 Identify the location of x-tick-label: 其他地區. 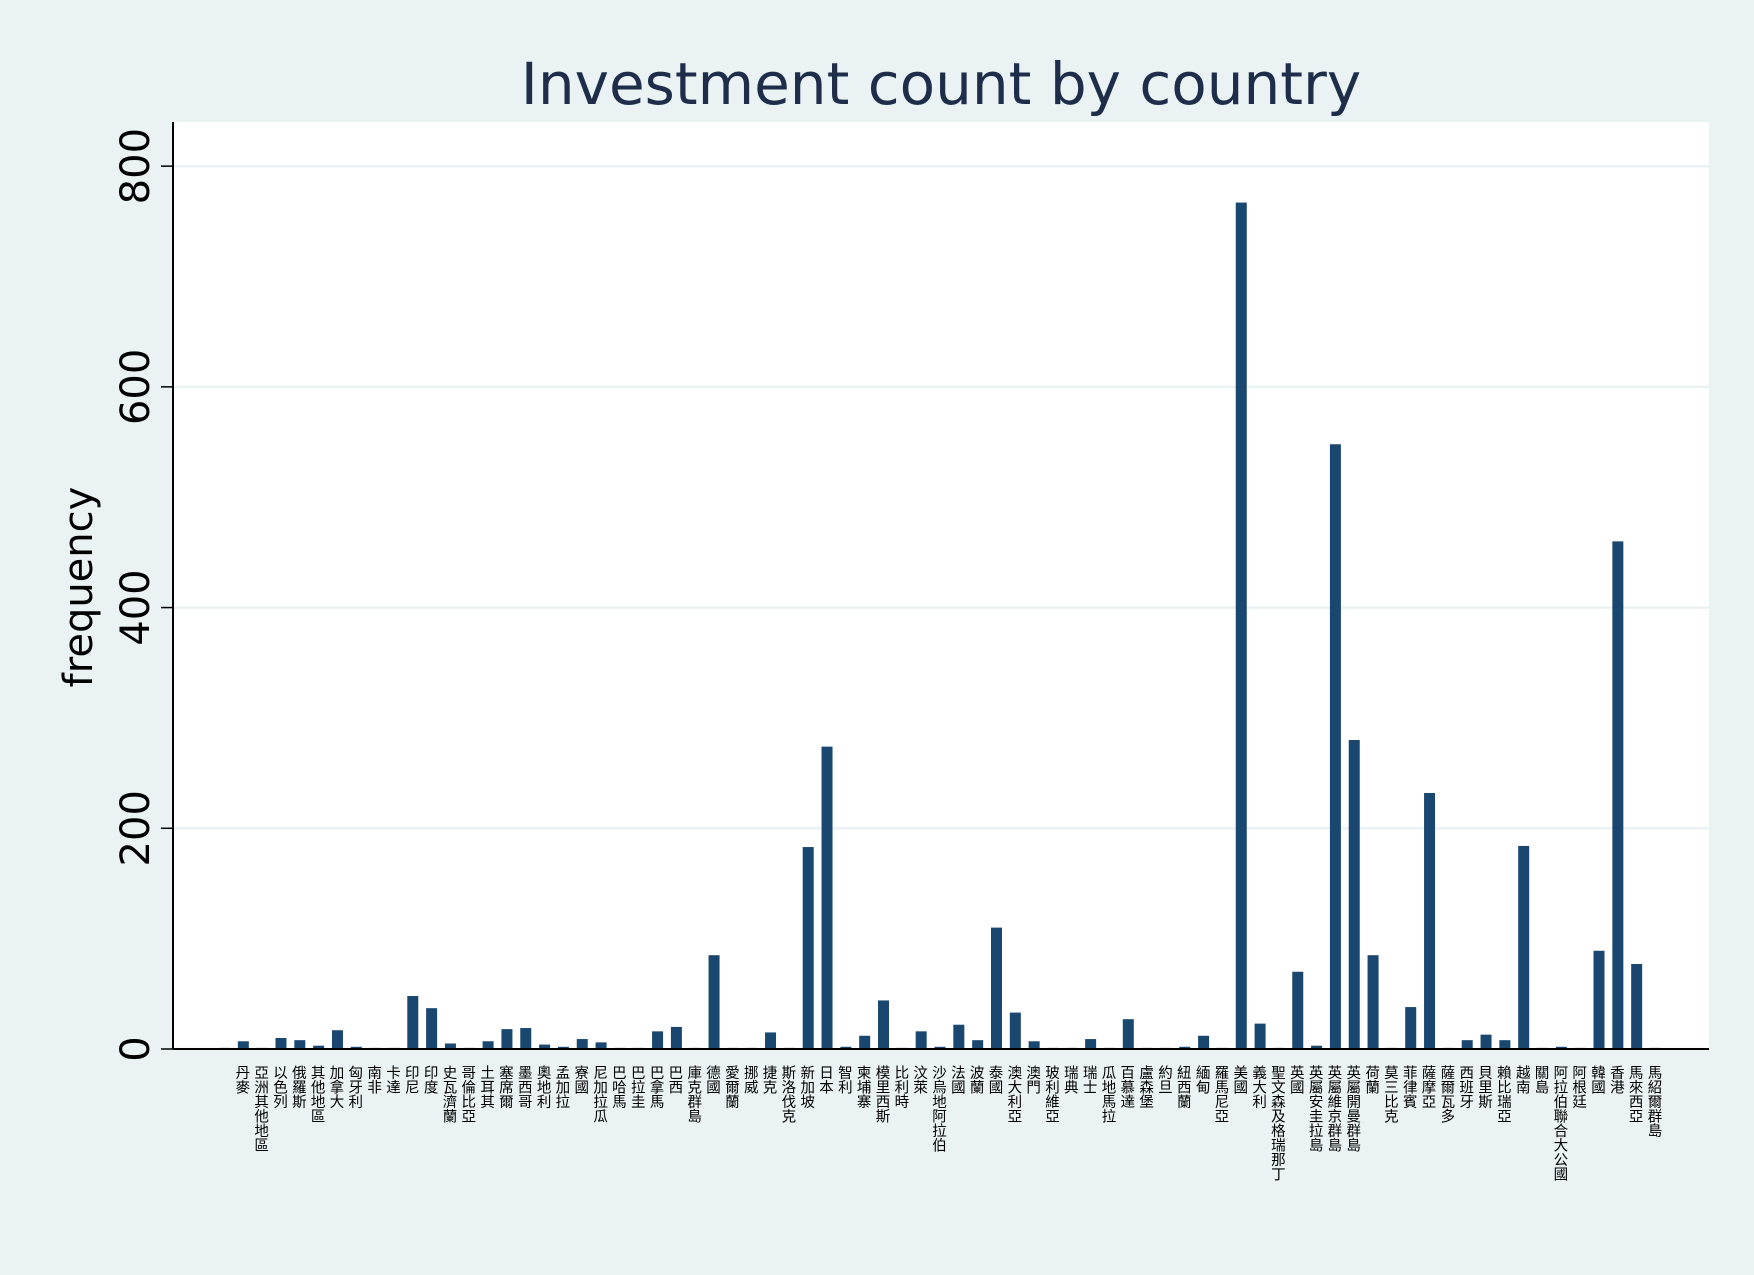
(317, 1094).